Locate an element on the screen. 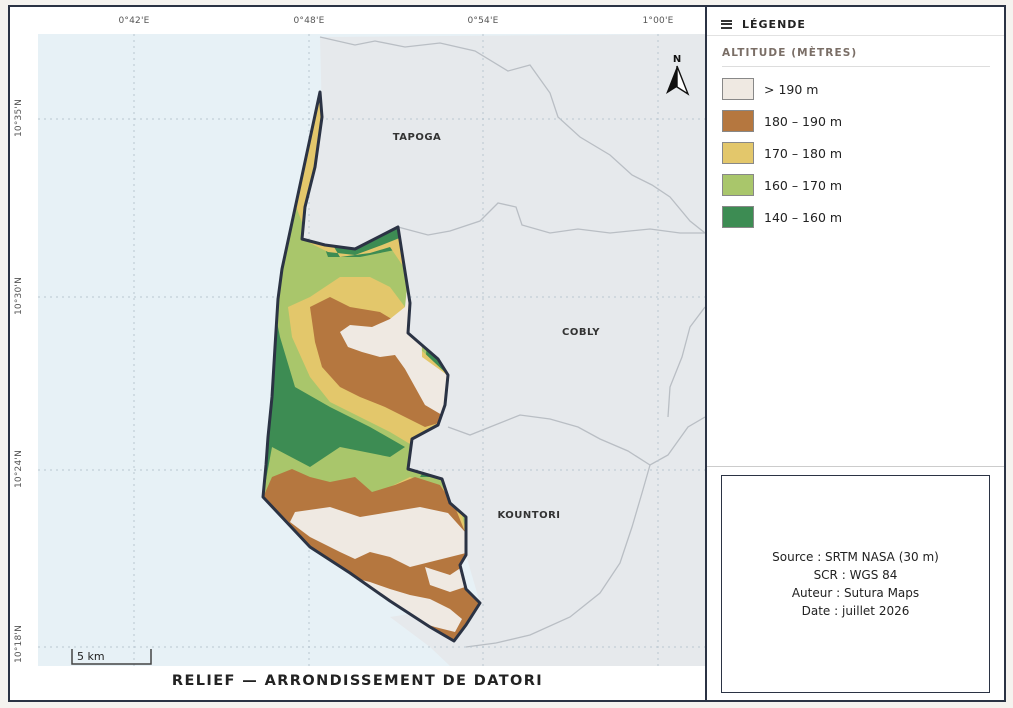 The height and width of the screenshot is (708, 1013). legend-subtitle: ALTITUDE (MÈTRES) is located at coordinates (790, 53).